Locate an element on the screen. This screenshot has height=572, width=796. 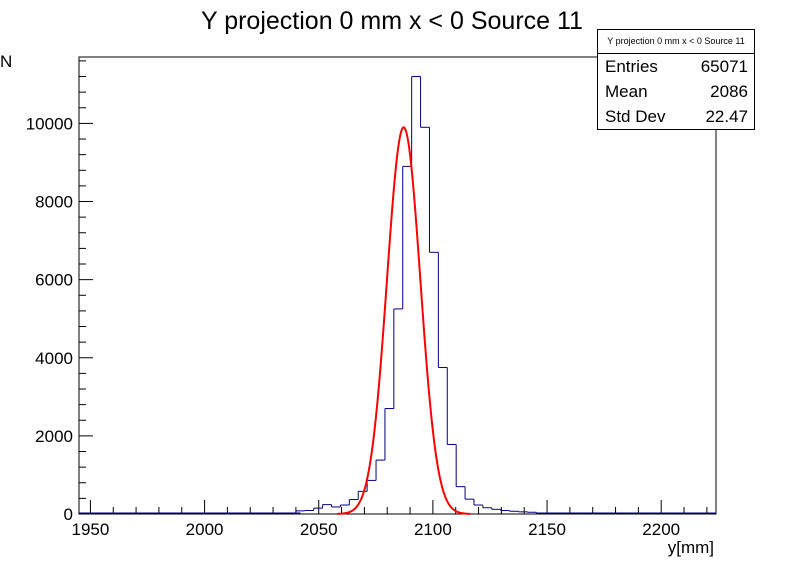
stats-box-title: Y projection 0 mm x < 0 Source 11 is located at coordinates (676, 42).